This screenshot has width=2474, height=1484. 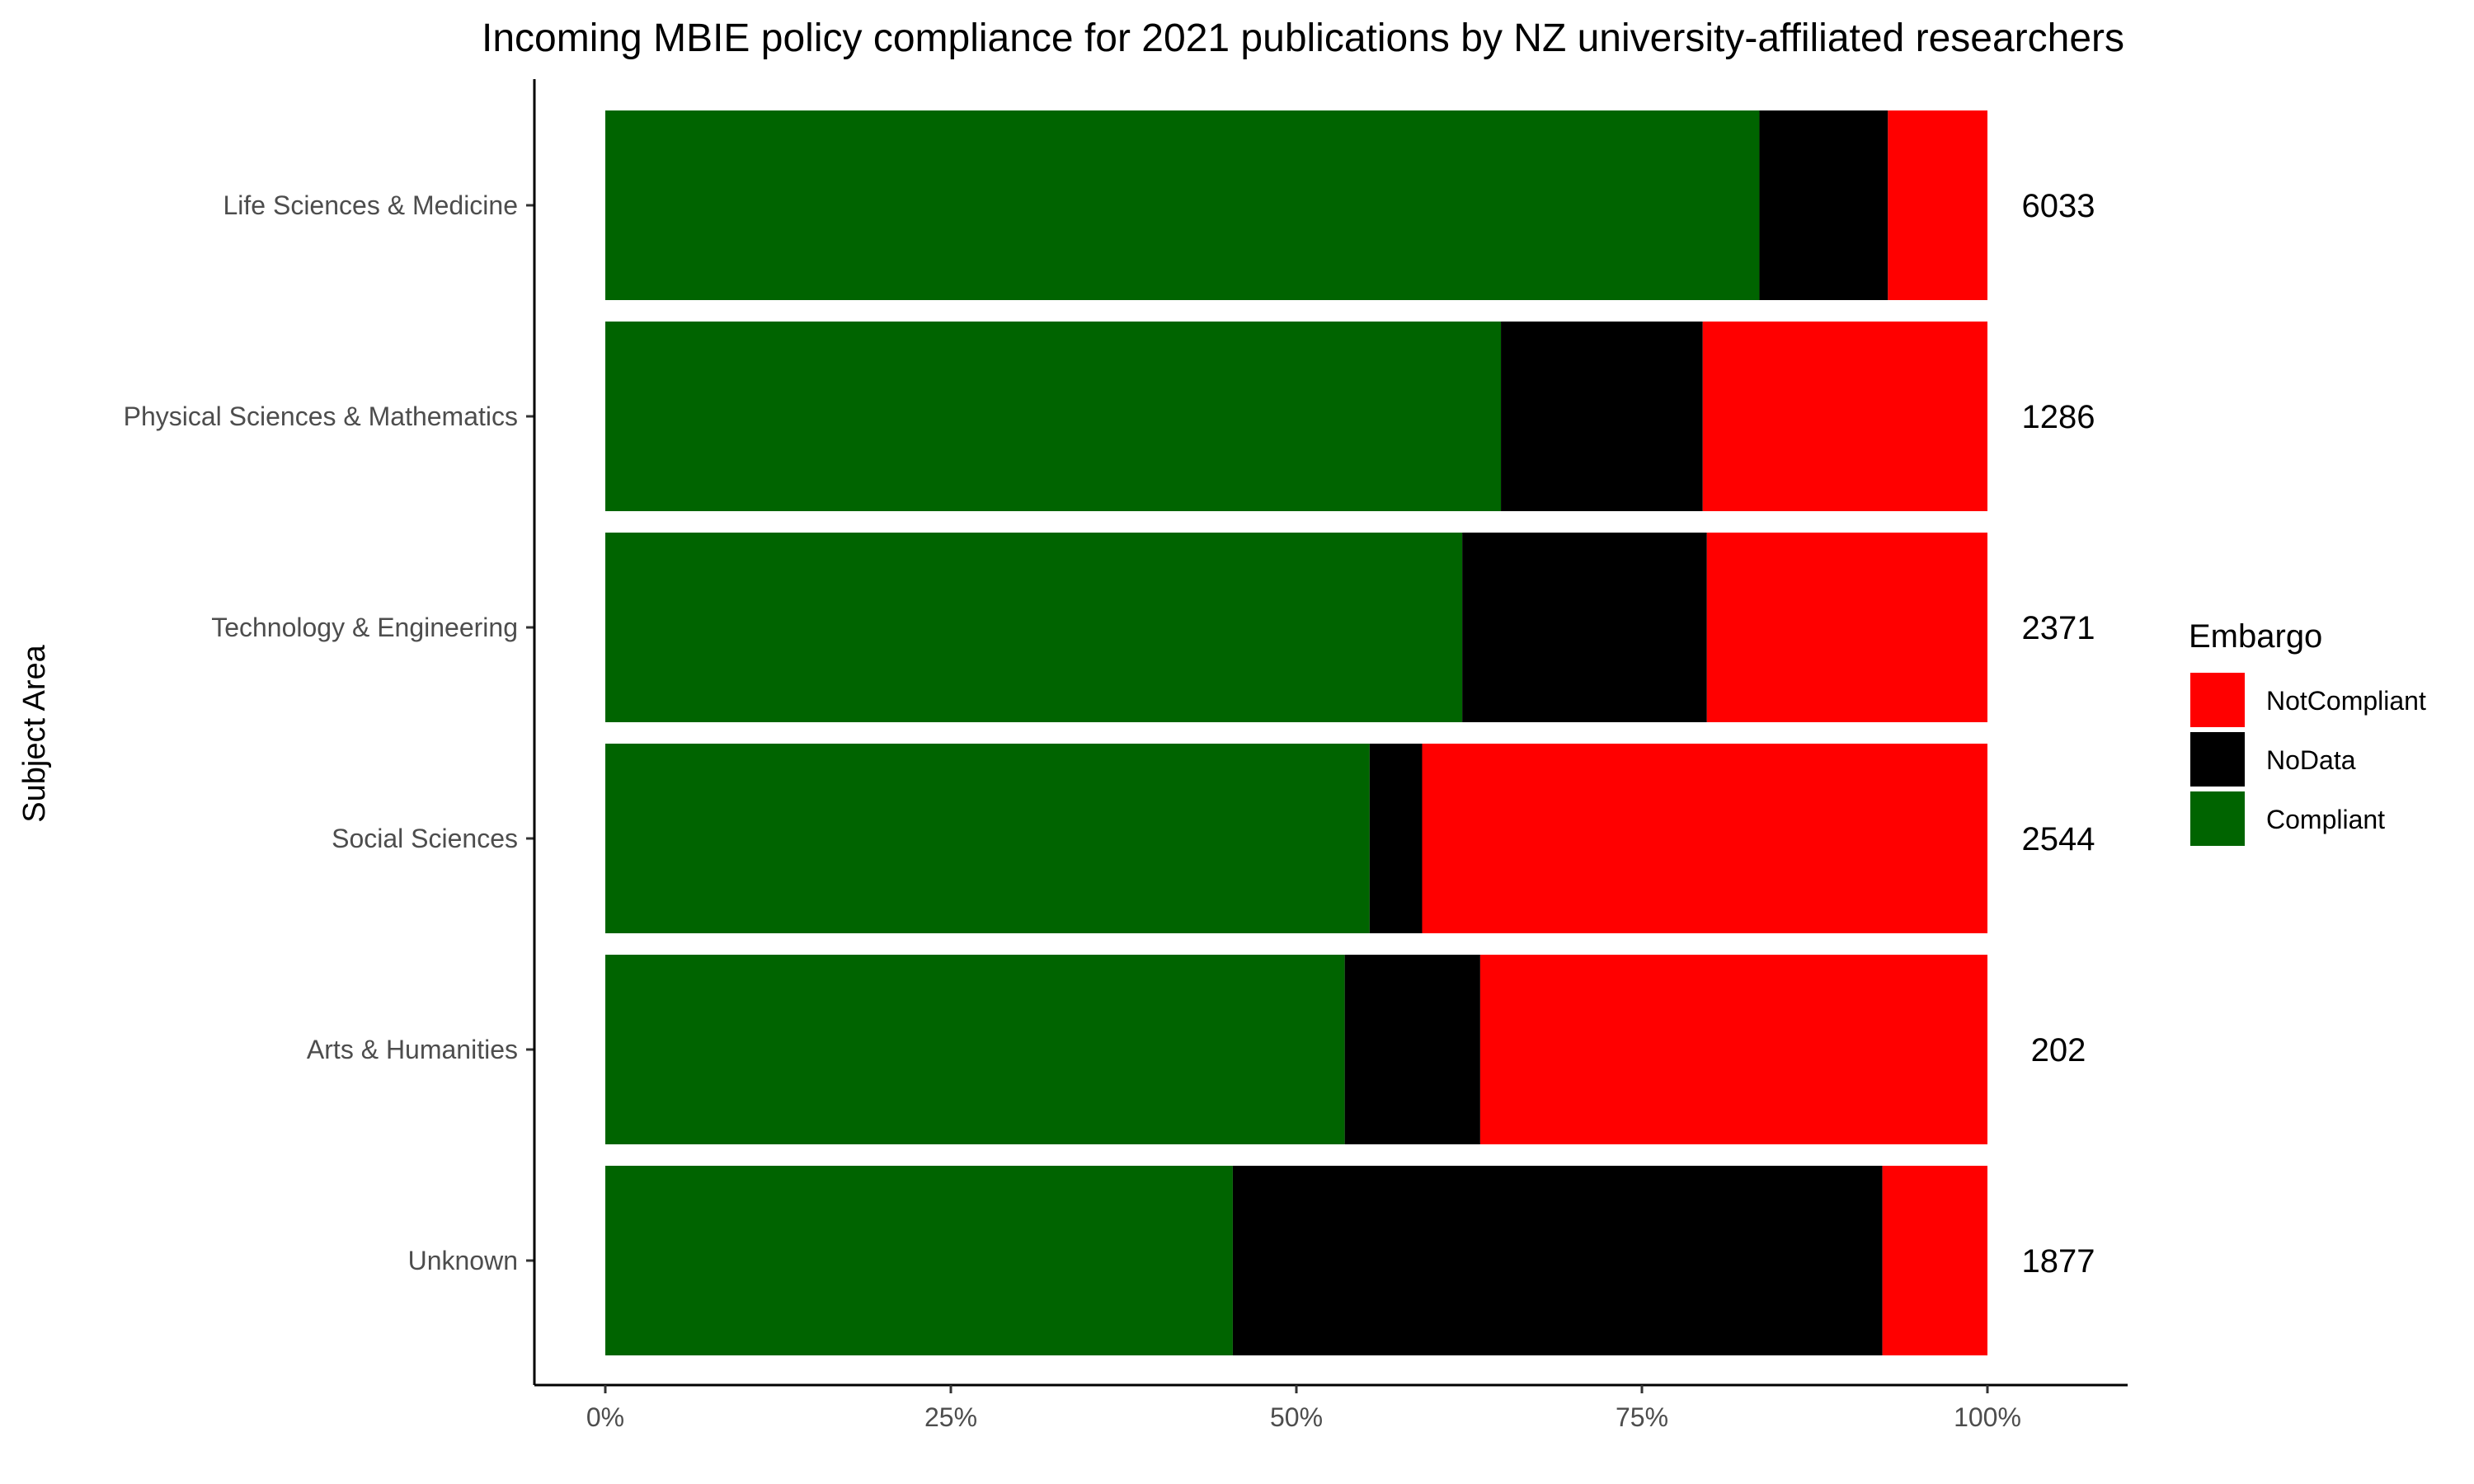 I want to click on x-tick-label: 50%, so click(x=1296, y=1417).